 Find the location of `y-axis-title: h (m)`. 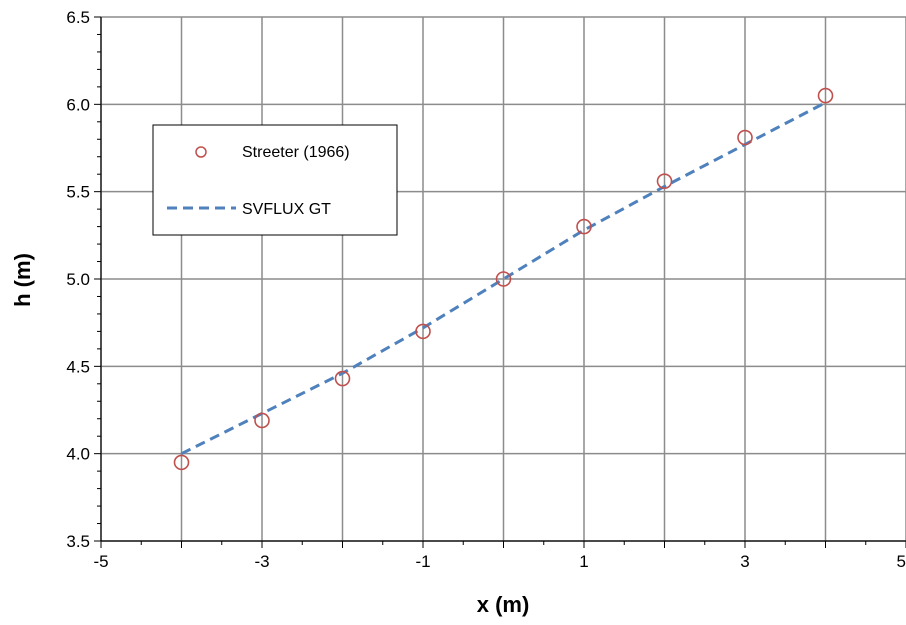

y-axis-title: h (m) is located at coordinates (22, 280).